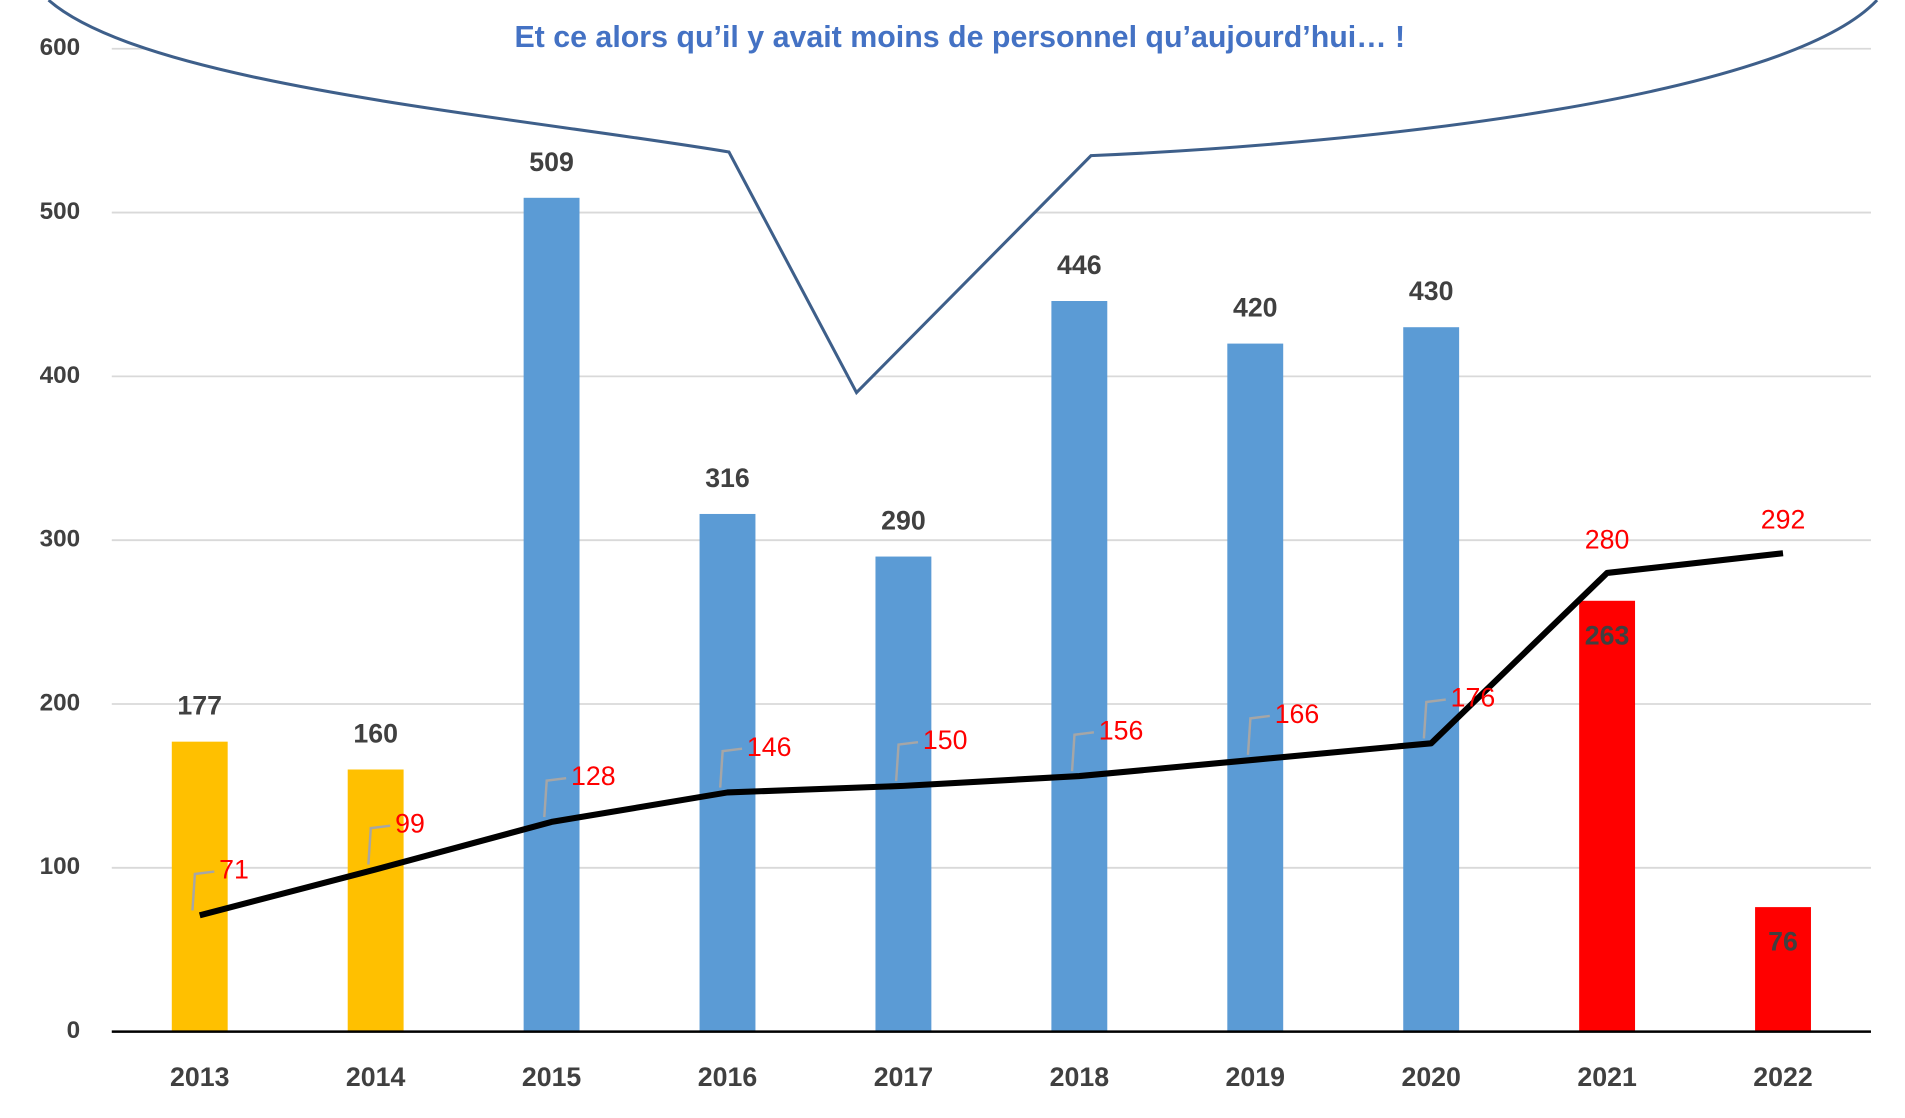 The image size is (1905, 1118). Describe the element at coordinates (234, 870) in the screenshot. I see `line-value-label: 71` at that location.